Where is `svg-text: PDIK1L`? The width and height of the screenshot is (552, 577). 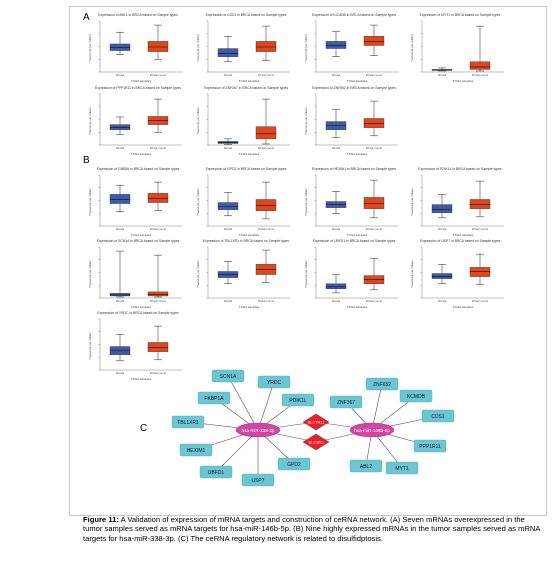
svg-text: PDIK1L is located at coordinates (297, 401).